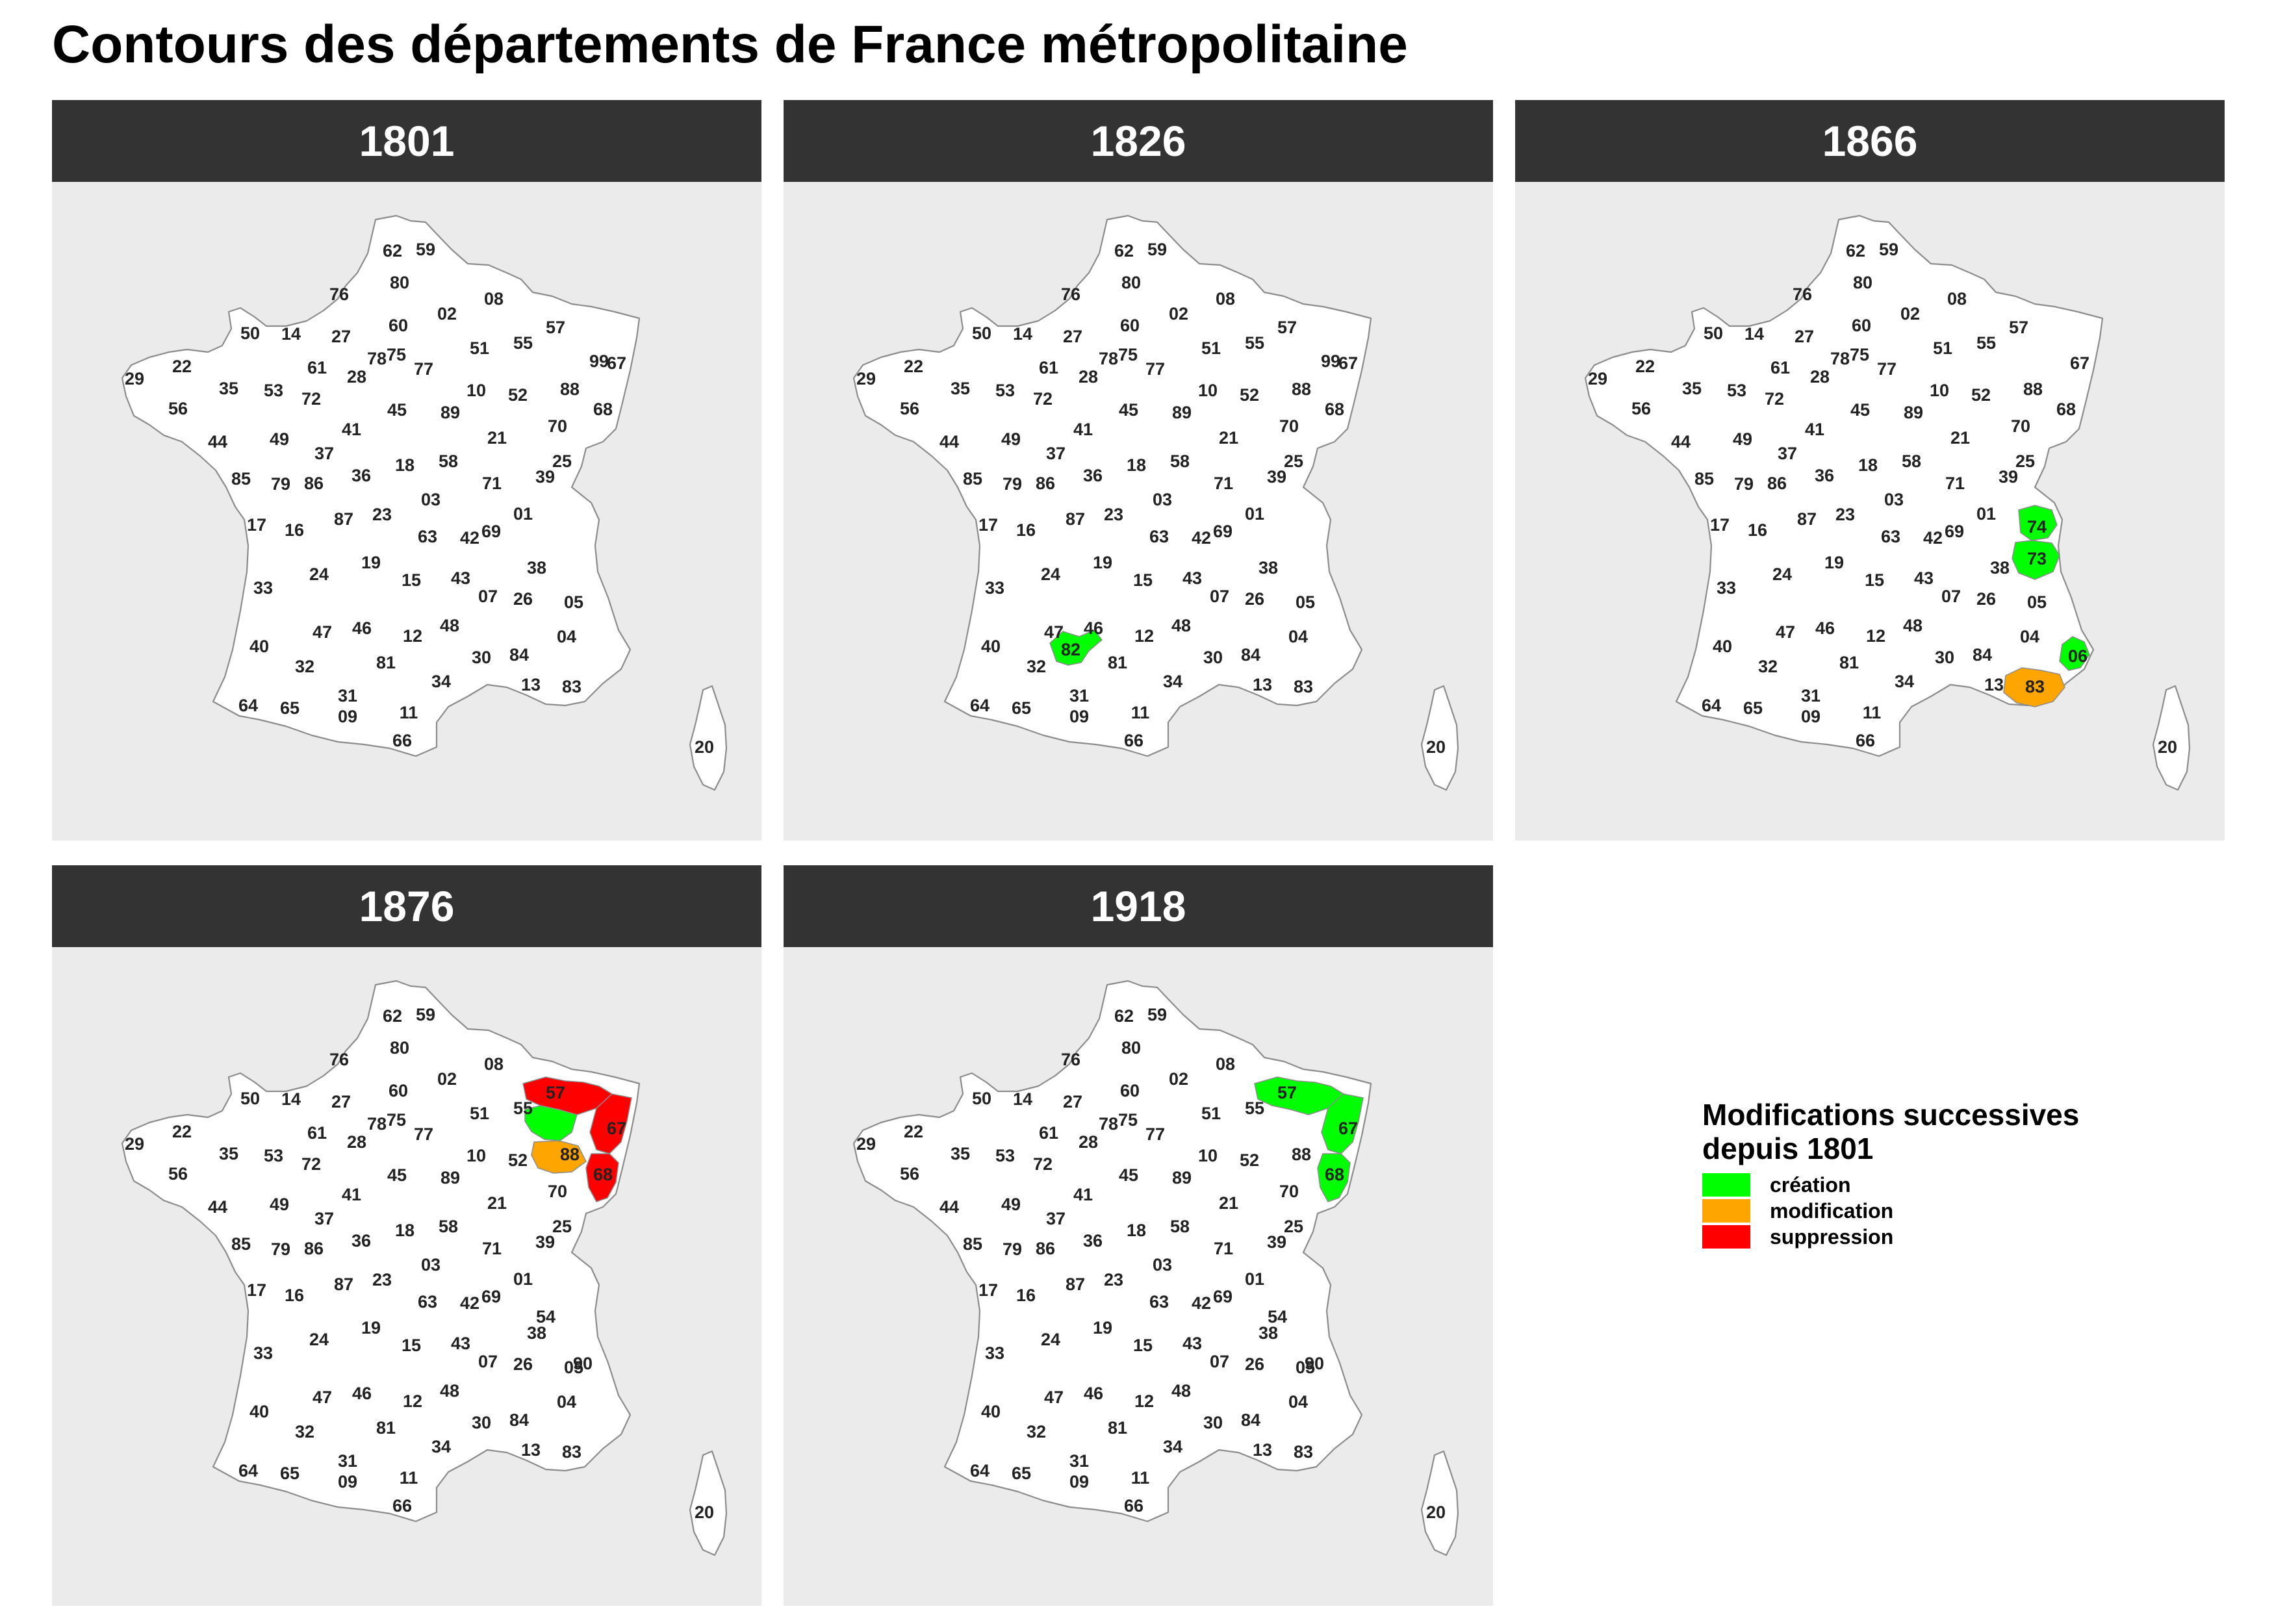 The height and width of the screenshot is (1624, 2274). Describe the element at coordinates (1102, 562) in the screenshot. I see `department-label-19: 19` at that location.